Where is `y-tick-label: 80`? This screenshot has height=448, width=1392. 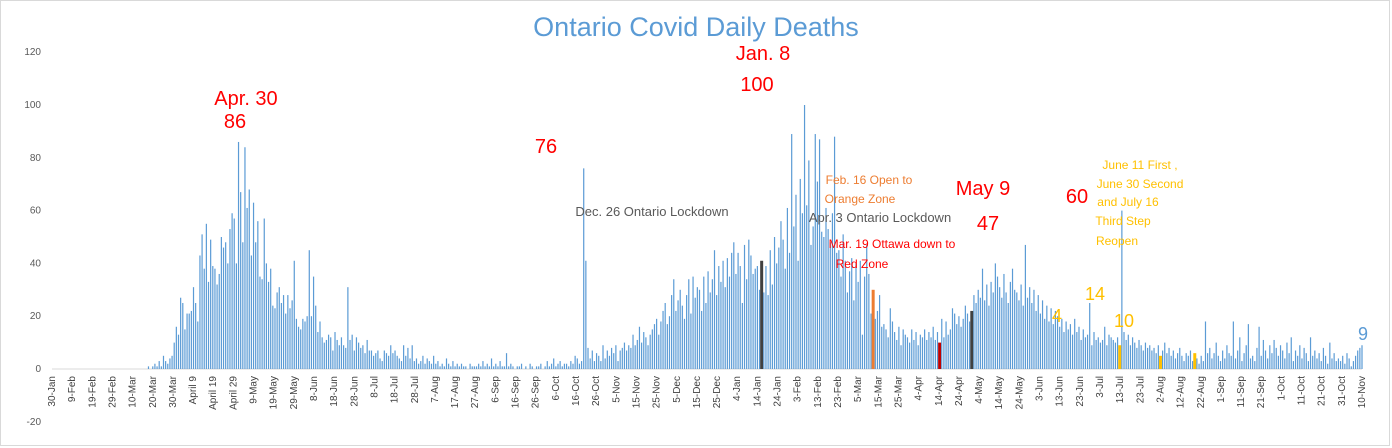
y-tick-label: 80 is located at coordinates (36, 158).